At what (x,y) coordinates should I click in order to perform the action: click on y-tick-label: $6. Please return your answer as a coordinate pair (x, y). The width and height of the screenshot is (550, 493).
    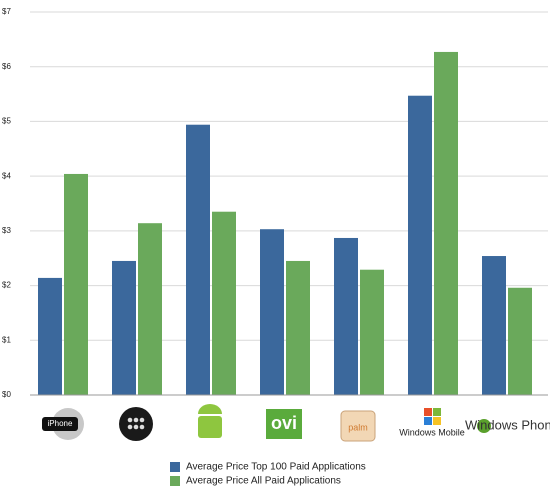
    Looking at the image, I should click on (6, 66).